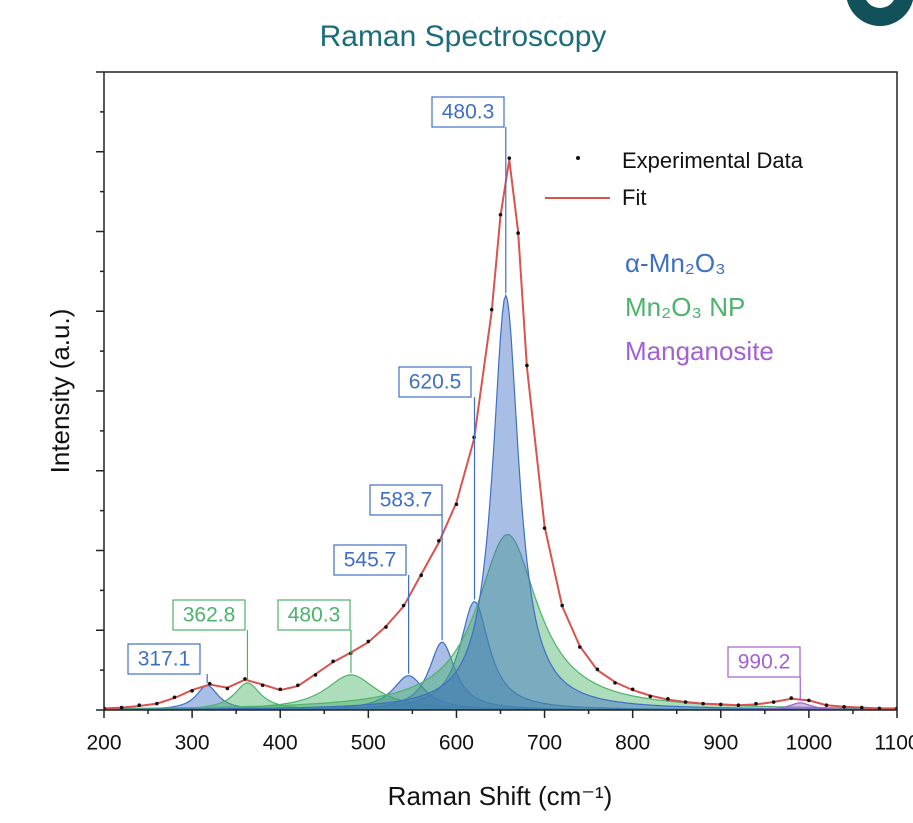 The image size is (913, 823). What do you see at coordinates (675, 263) in the screenshot?
I see `phase-legend-label: α-Mn₂O₃` at bounding box center [675, 263].